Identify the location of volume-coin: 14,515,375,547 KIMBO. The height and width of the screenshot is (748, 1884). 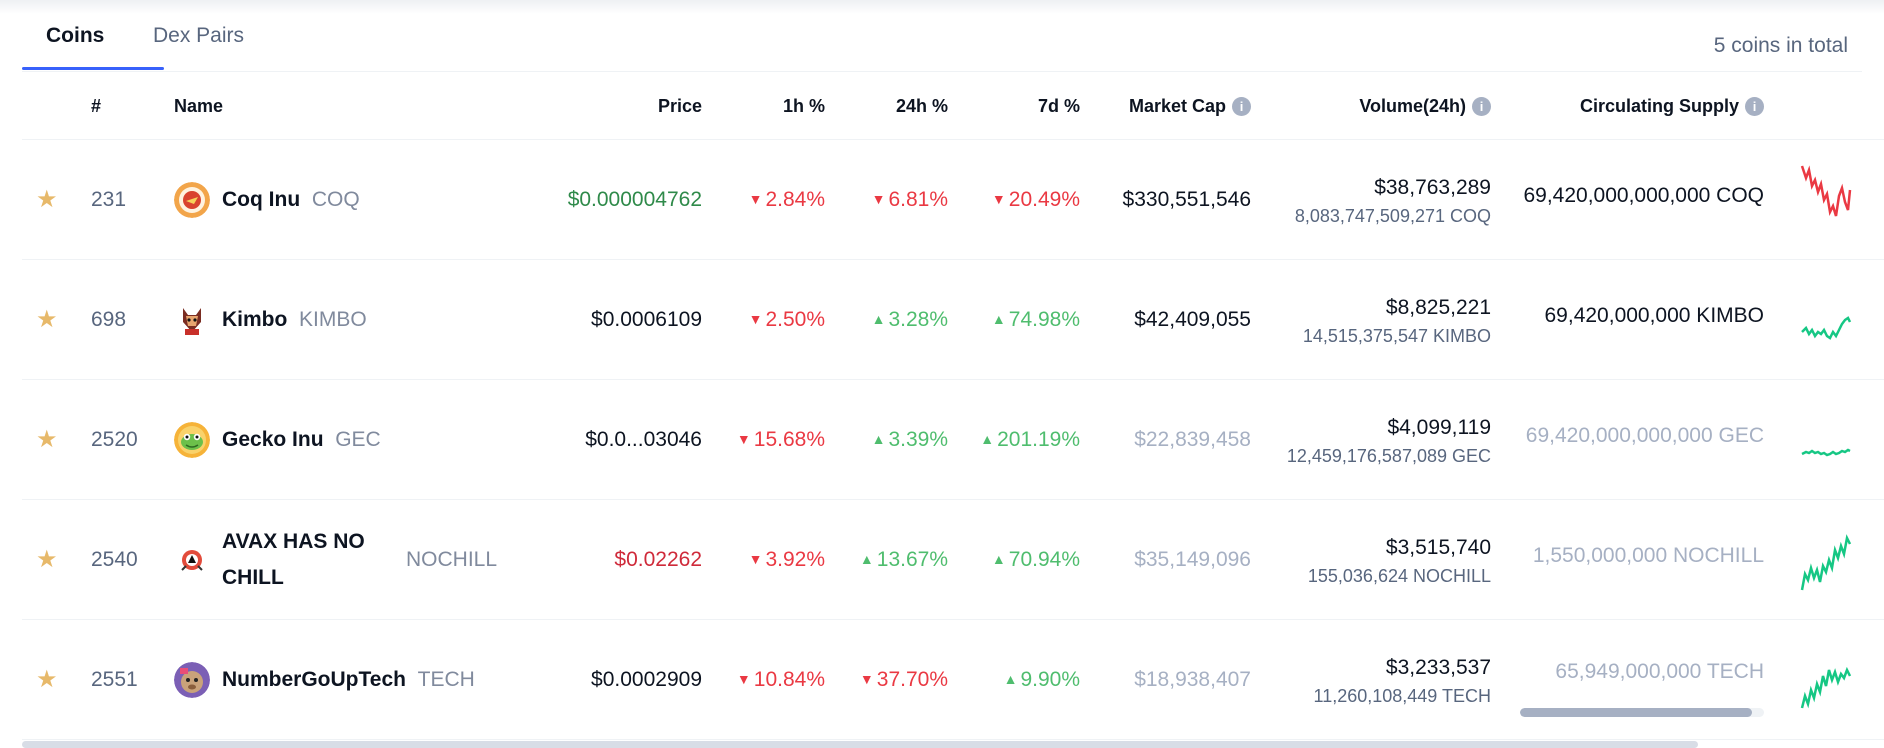
(1396, 336).